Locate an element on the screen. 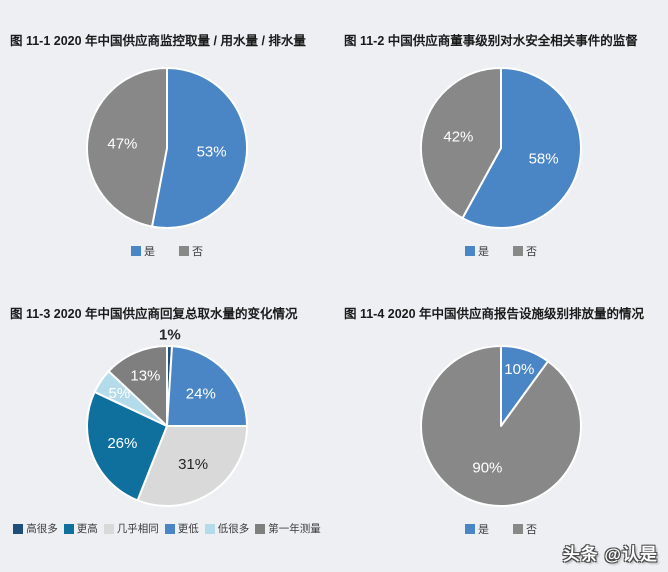 Image resolution: width=668 pixels, height=572 pixels. slice-label: 5% is located at coordinates (120, 393).